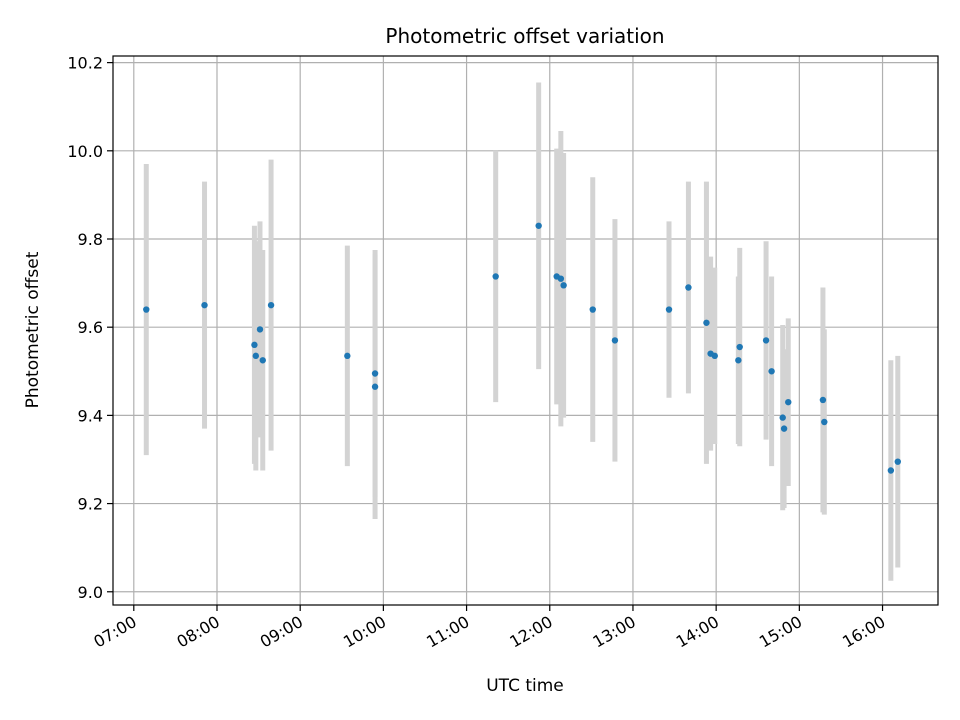 Image resolution: width=960 pixels, height=720 pixels. Describe the element at coordinates (530, 632) in the screenshot. I see `x-tick-label: 12:00` at that location.